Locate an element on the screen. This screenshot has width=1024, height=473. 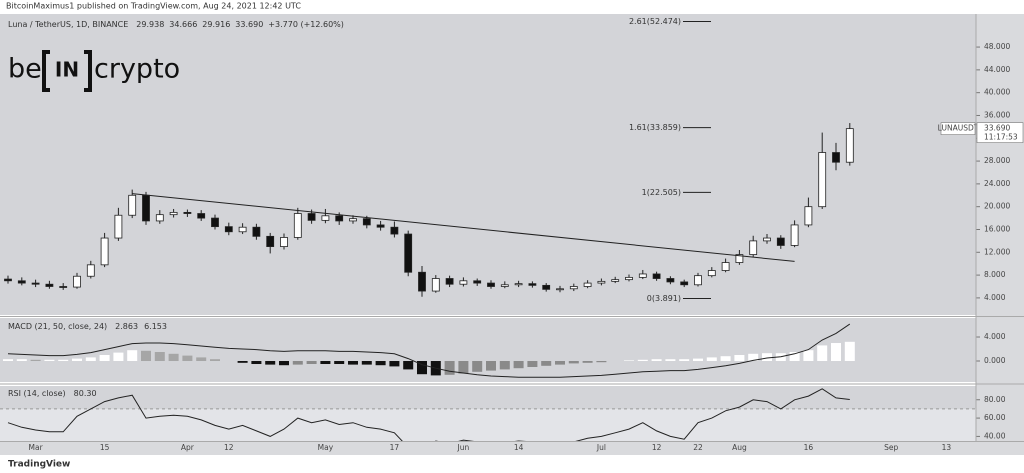
legend-value: 80.30 is located at coordinates (85, 393).